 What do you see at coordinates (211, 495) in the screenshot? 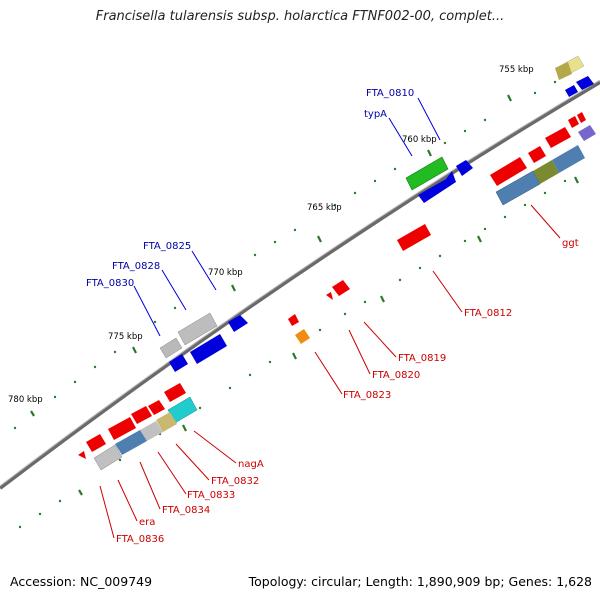
I see `gene-label-FTA_0833: FTA_0833` at bounding box center [211, 495].